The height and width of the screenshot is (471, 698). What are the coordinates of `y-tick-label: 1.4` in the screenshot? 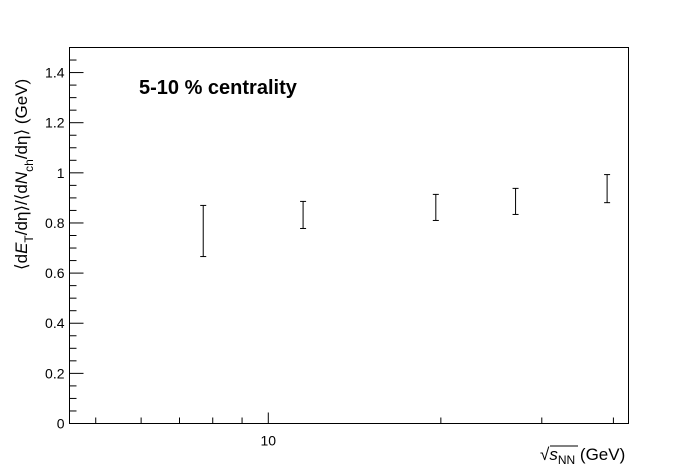 It's located at (55, 73).